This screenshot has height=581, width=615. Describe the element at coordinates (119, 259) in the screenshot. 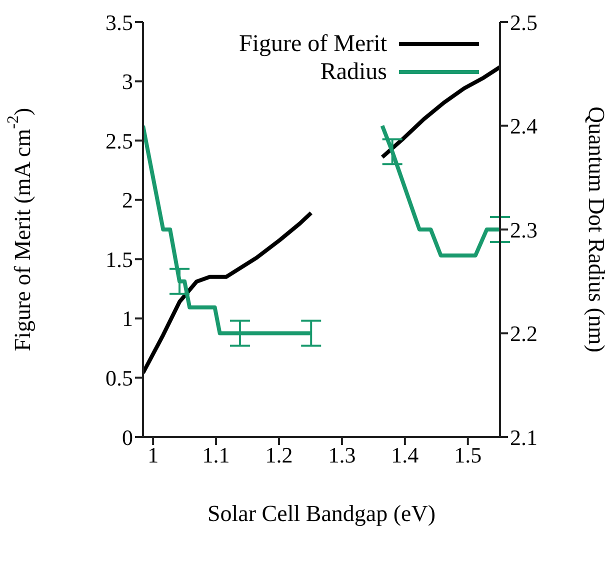

I see `y-tick-label: 1.5` at that location.